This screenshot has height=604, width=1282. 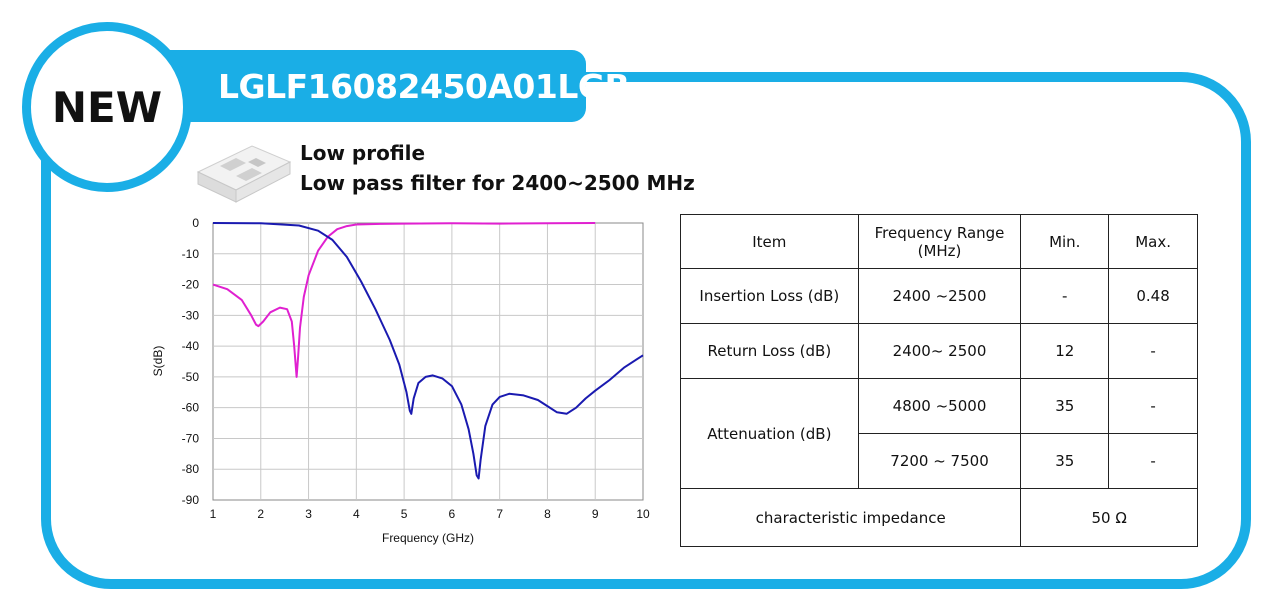 I want to click on description-line-2: Low pass filter for 2400~2500 MHz, so click(x=497, y=183).